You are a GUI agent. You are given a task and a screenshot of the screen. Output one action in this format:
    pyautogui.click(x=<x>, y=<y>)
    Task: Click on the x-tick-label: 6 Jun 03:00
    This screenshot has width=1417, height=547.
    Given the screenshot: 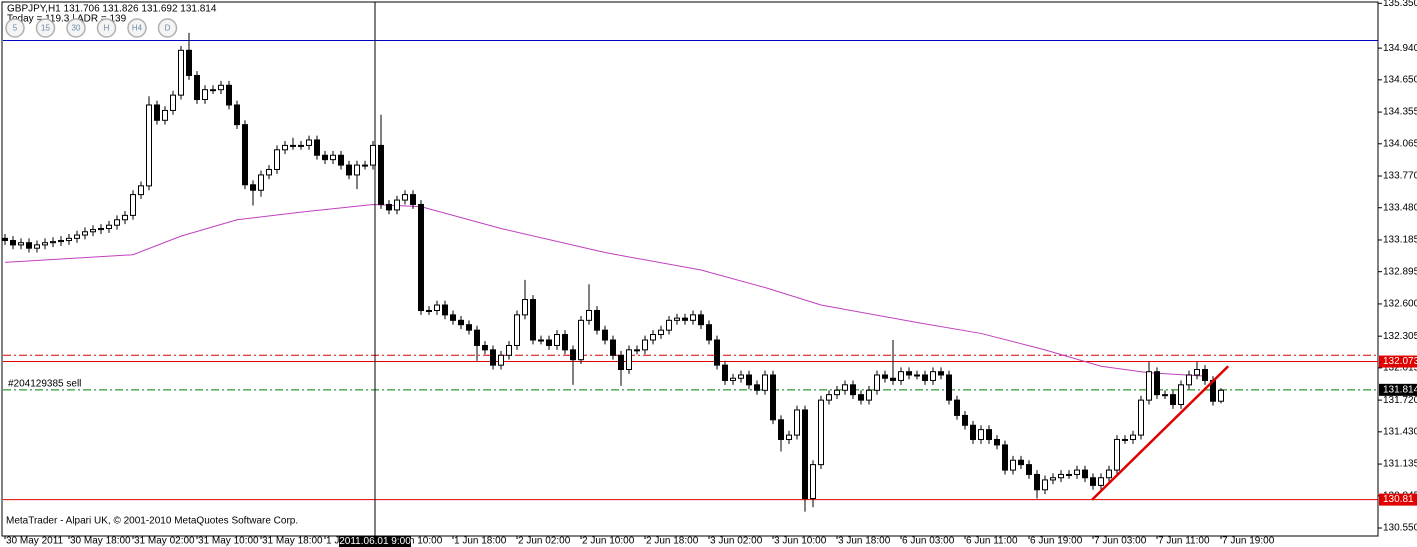 What is the action you would take?
    pyautogui.click(x=928, y=541)
    